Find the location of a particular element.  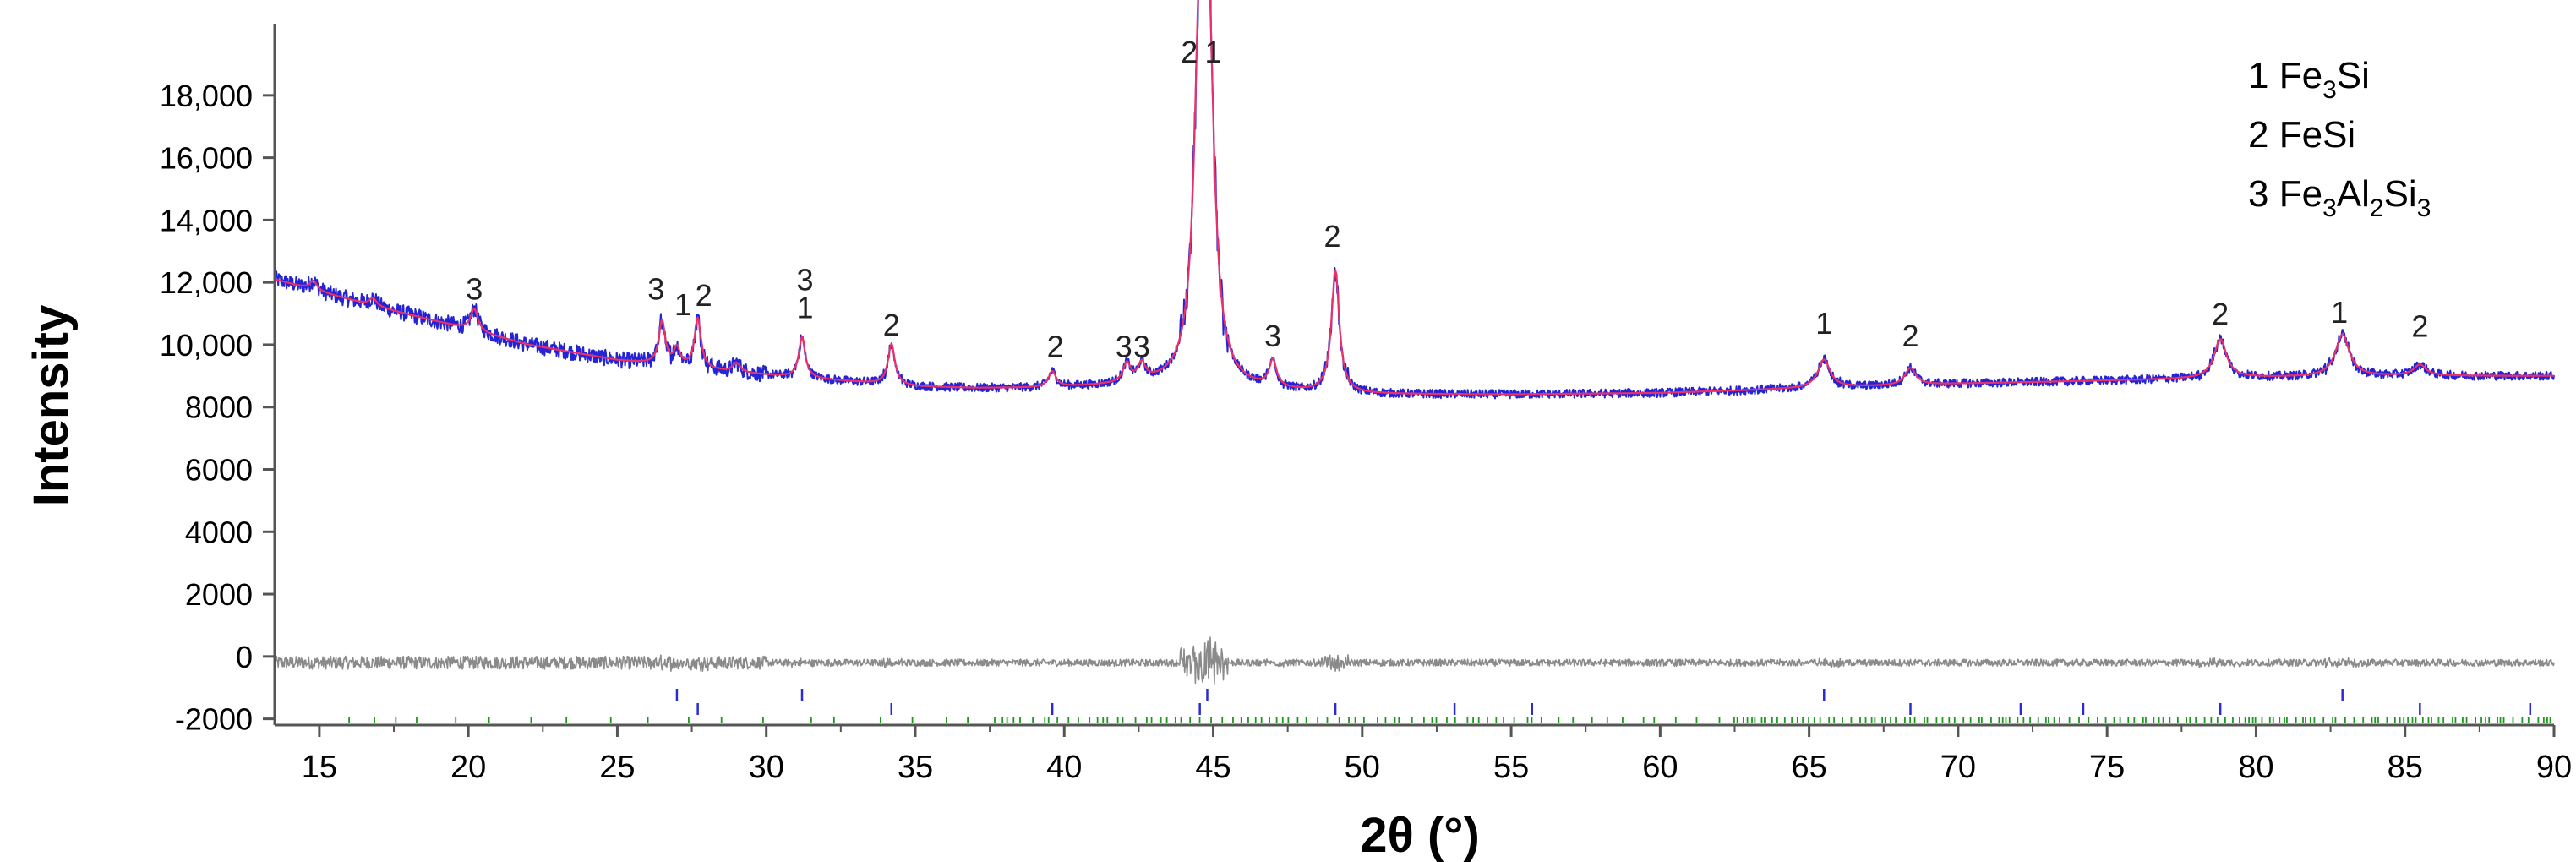

y-tick-label-18000: 18,000 is located at coordinates (206, 96).